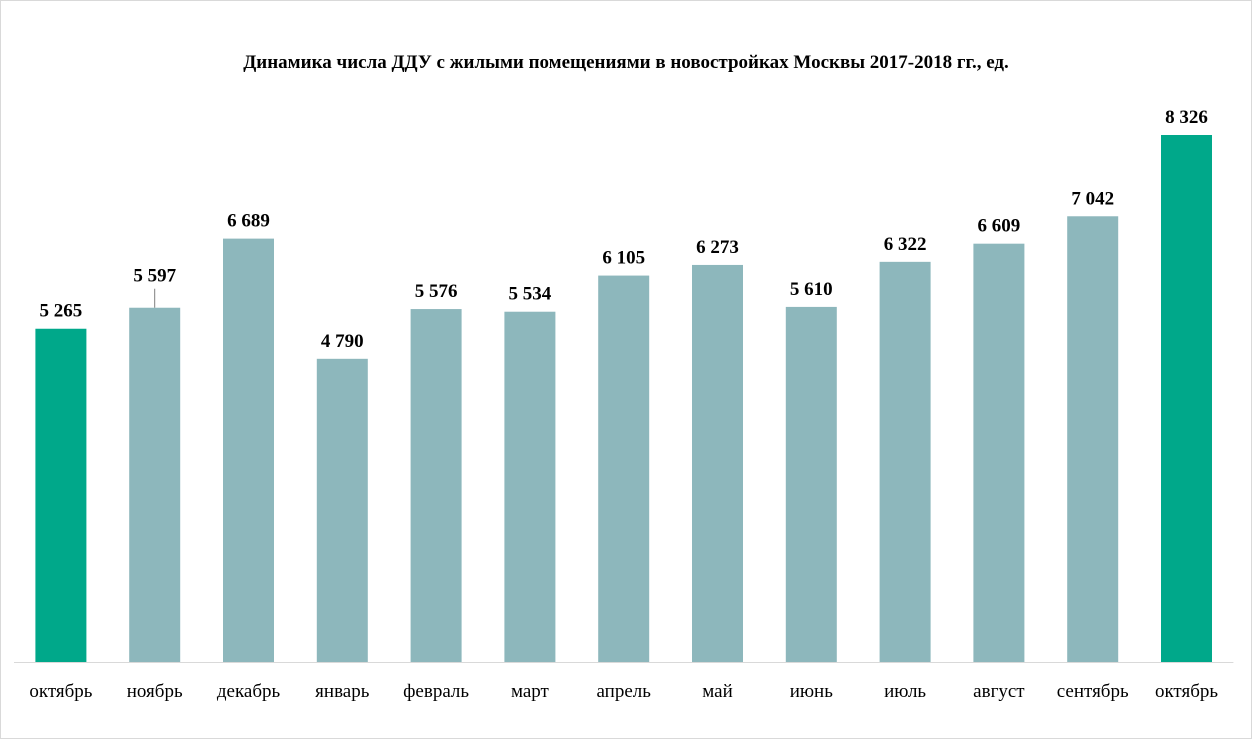 The image size is (1252, 739). Describe the element at coordinates (999, 691) in the screenshot. I see `category-label-10: август` at that location.